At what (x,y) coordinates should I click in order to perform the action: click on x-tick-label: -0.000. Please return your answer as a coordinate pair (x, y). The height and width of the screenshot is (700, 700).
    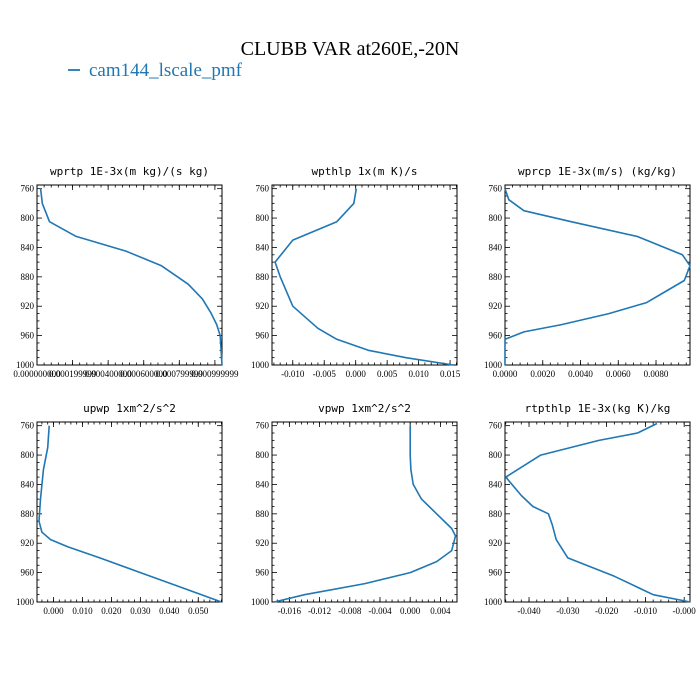
    Looking at the image, I should click on (685, 611).